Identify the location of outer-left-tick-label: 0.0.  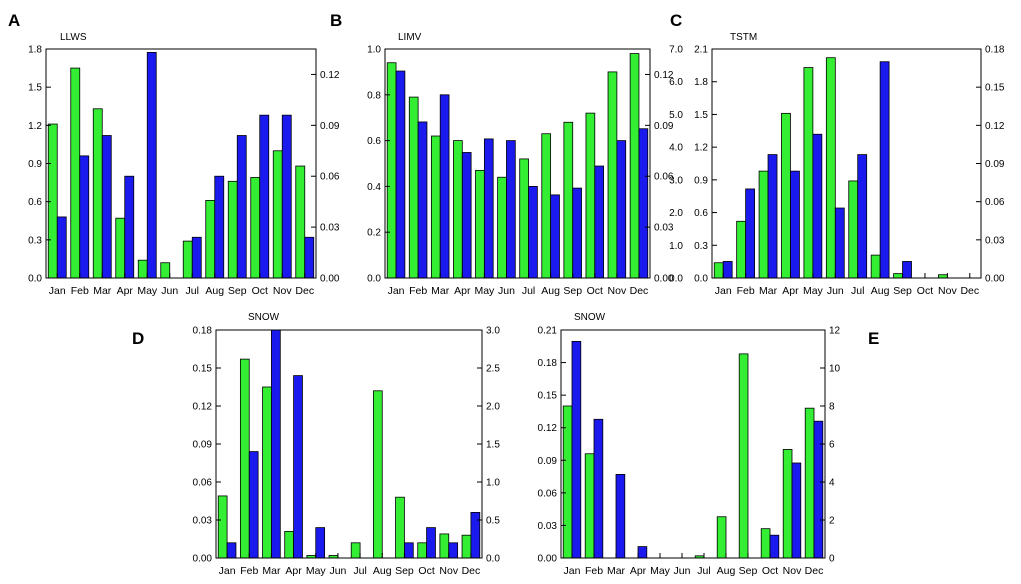
(676, 279).